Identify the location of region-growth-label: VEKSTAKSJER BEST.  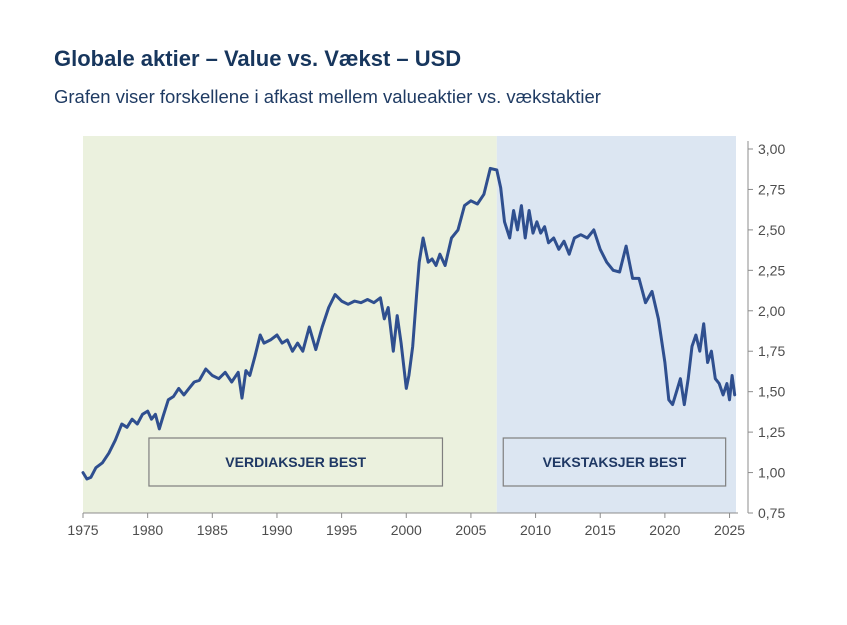
(615, 462).